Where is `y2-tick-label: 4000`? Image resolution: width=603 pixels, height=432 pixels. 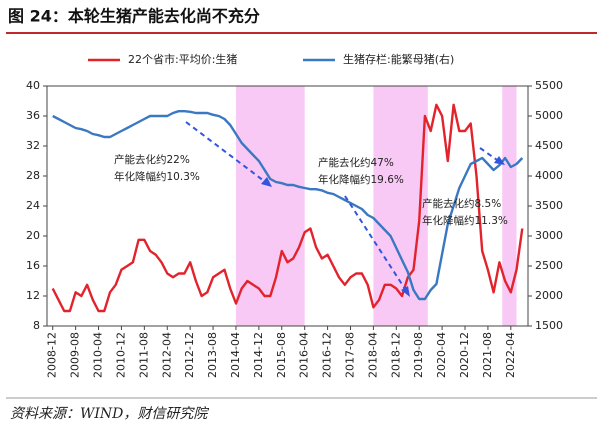 y2-tick-label: 4000 is located at coordinates (549, 175).